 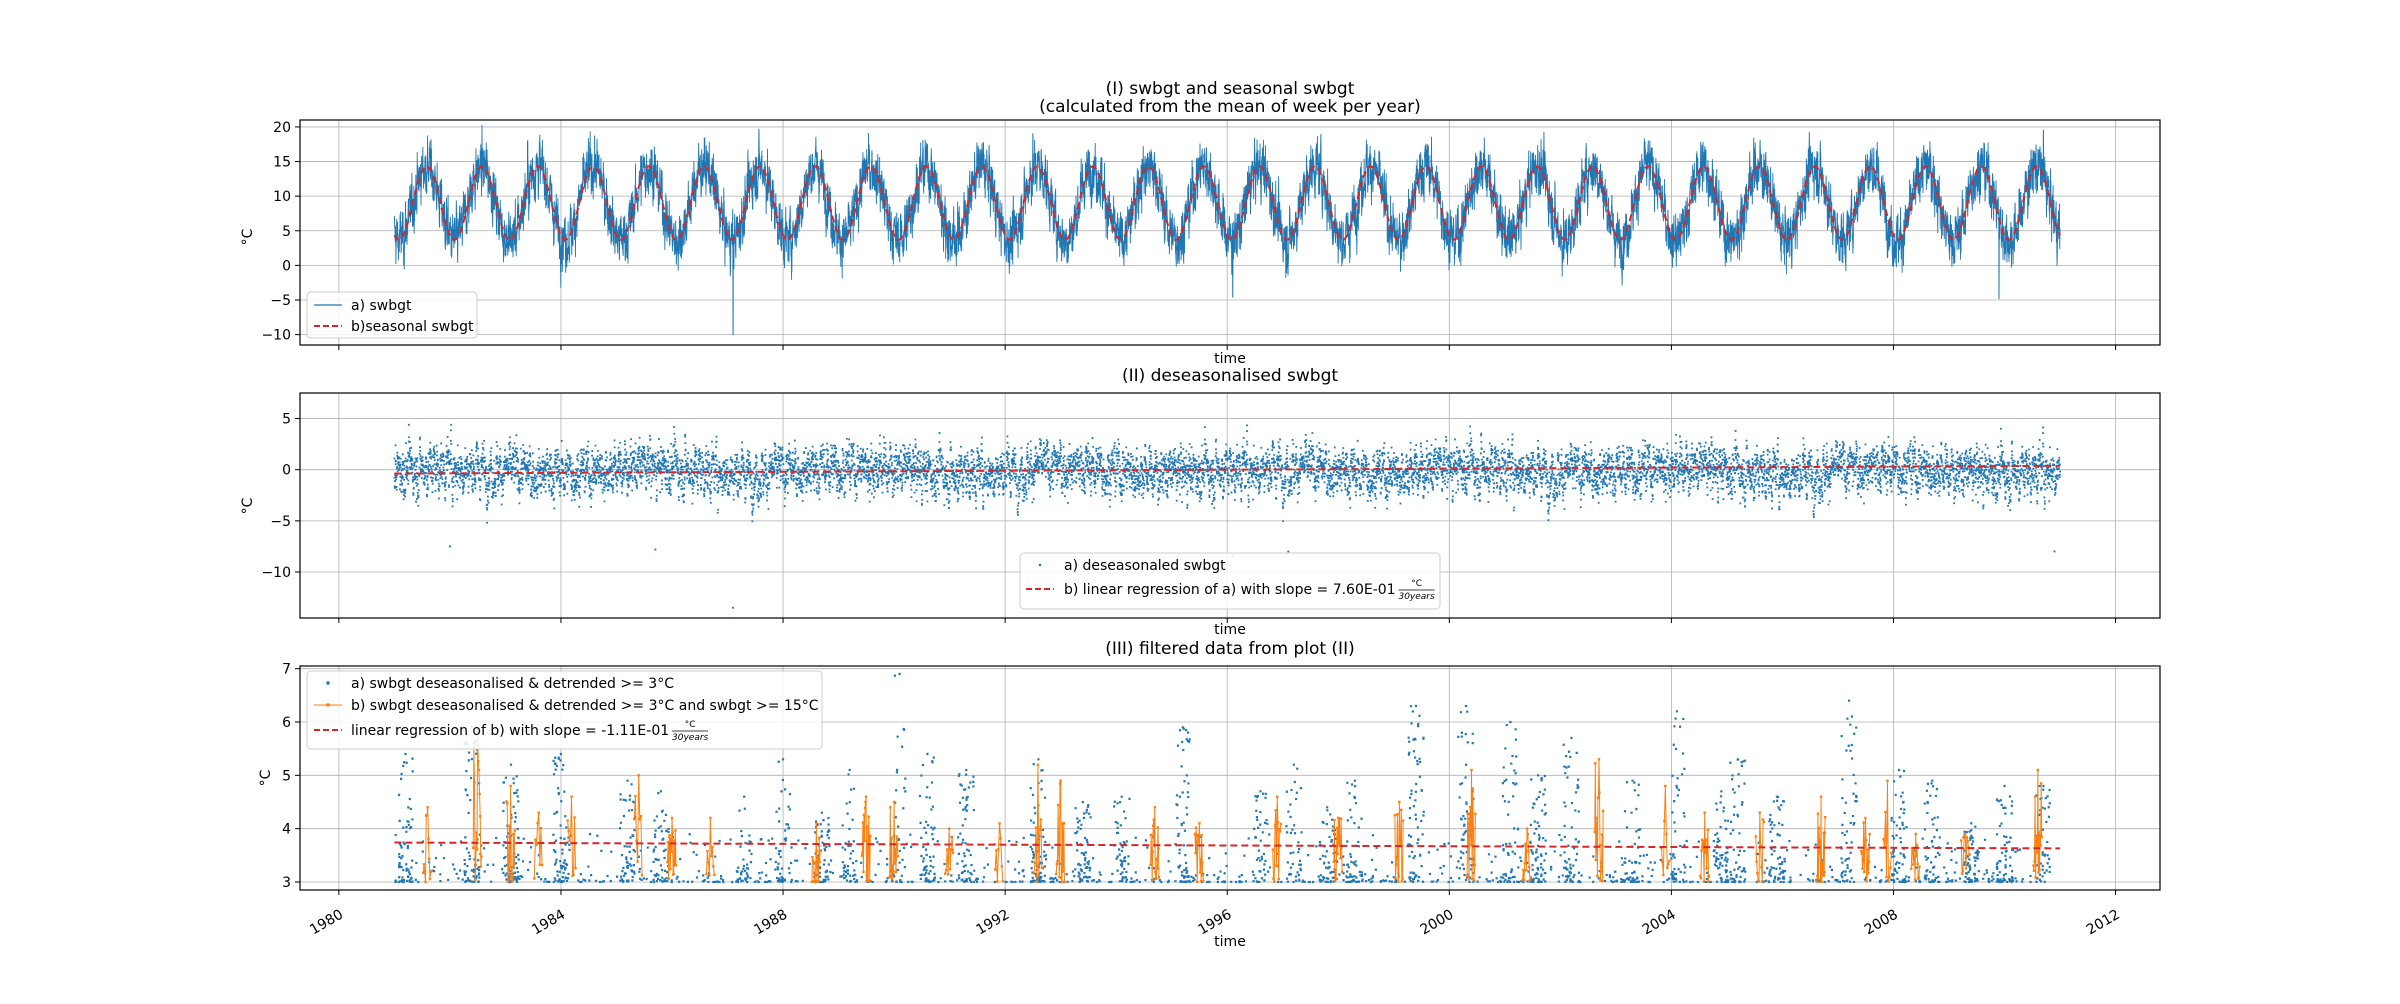 What do you see at coordinates (286, 266) in the screenshot?
I see `y-tick-label: 0` at bounding box center [286, 266].